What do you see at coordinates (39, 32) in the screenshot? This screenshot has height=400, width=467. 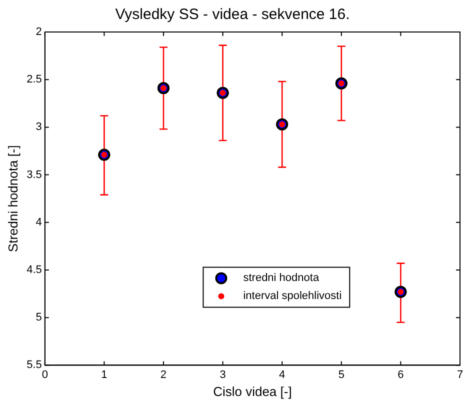 I see `y-tick-label: 2` at bounding box center [39, 32].